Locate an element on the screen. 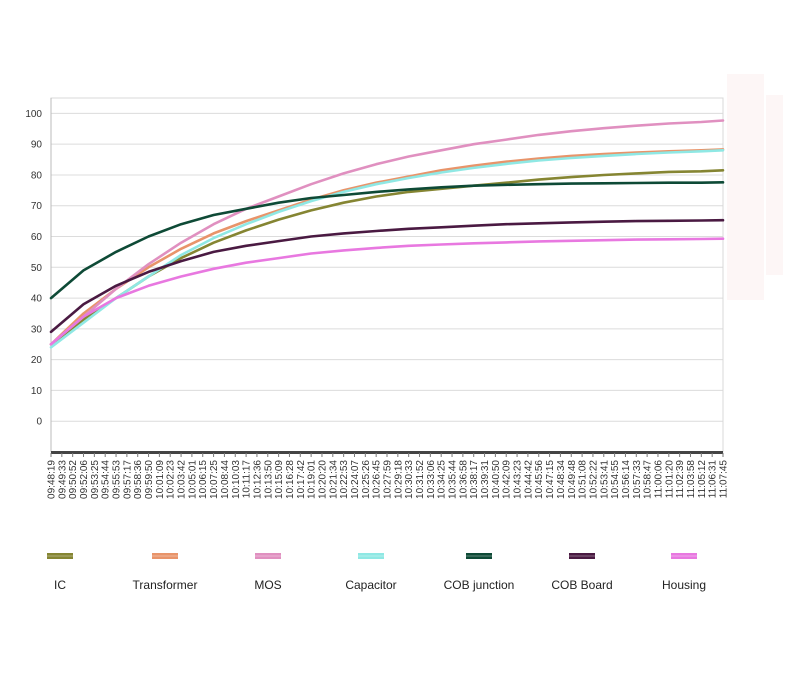 This screenshot has height=685, width=800. x-tick-label: 10:07:25 is located at coordinates (214, 479).